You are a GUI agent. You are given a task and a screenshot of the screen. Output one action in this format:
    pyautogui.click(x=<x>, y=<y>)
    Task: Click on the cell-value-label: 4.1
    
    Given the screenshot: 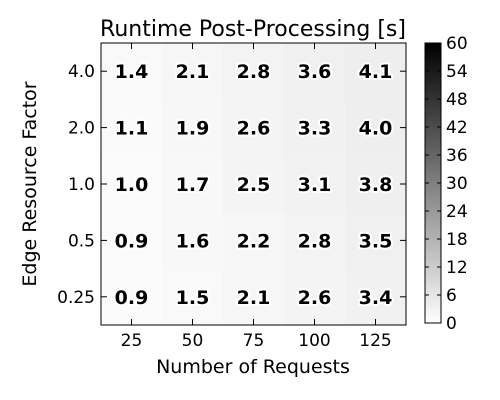 What is the action you would take?
    pyautogui.click(x=376, y=72)
    